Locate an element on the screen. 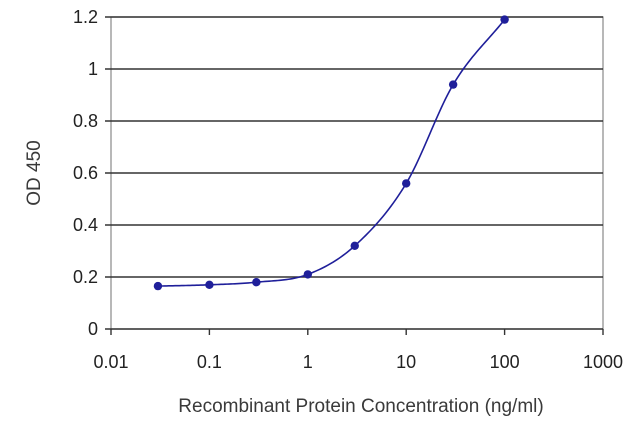  x-tick-label: 1 is located at coordinates (308, 362).